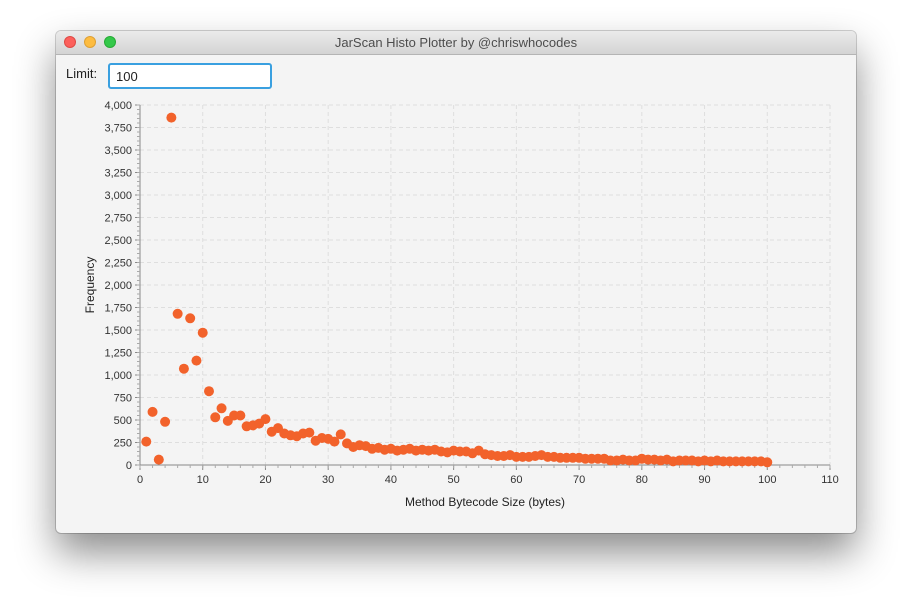  I want to click on x-axis-title: Method Bytecode Size (bytes), so click(485, 502).